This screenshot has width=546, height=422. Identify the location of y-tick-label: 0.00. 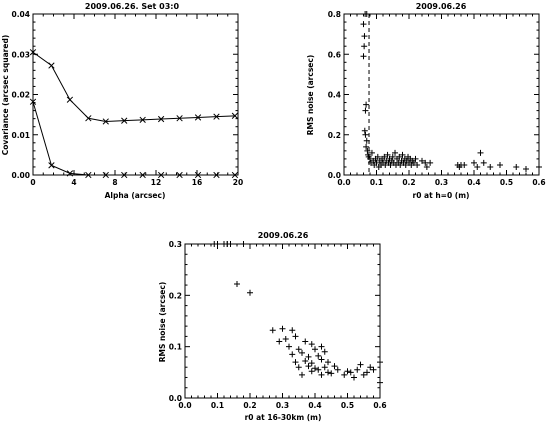
(20, 175).